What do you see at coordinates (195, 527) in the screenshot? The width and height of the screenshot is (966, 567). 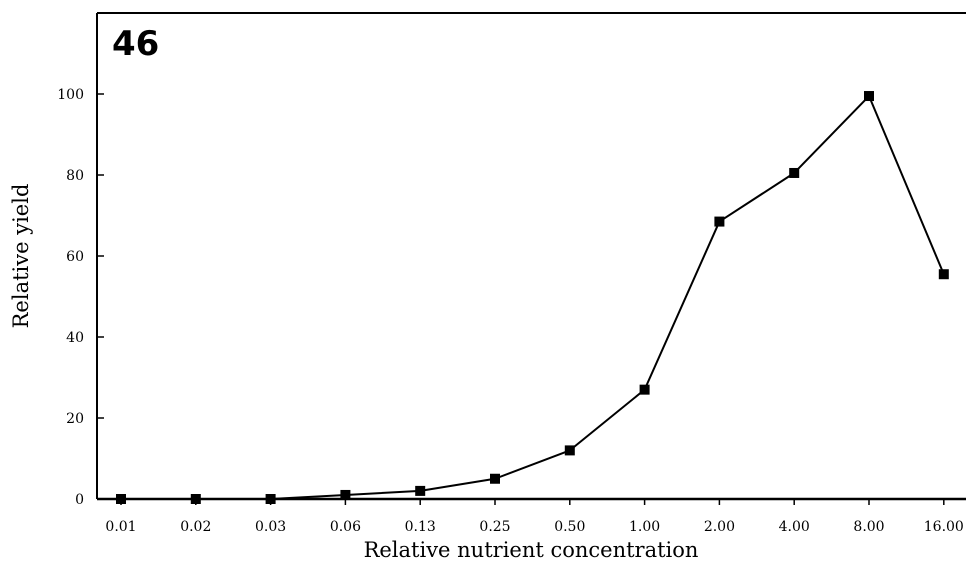 I see `x-tick-label: 0.02` at bounding box center [195, 527].